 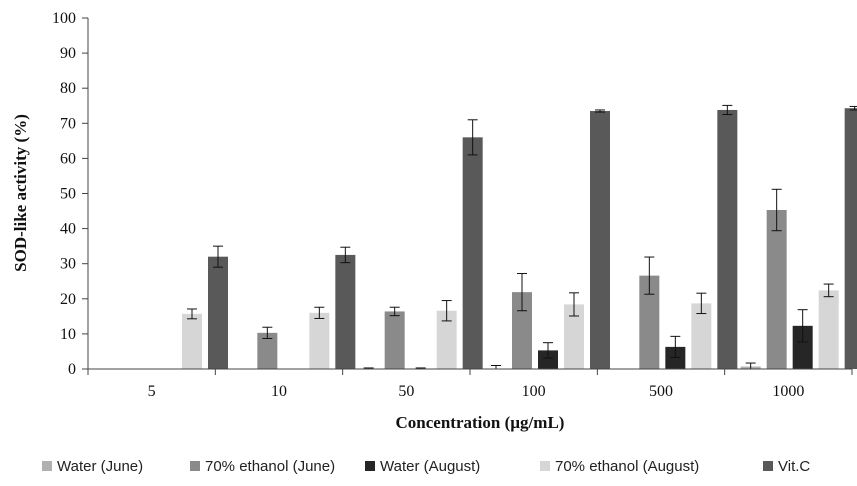 What do you see at coordinates (72, 369) in the screenshot?
I see `y-tick-label: 0` at bounding box center [72, 369].